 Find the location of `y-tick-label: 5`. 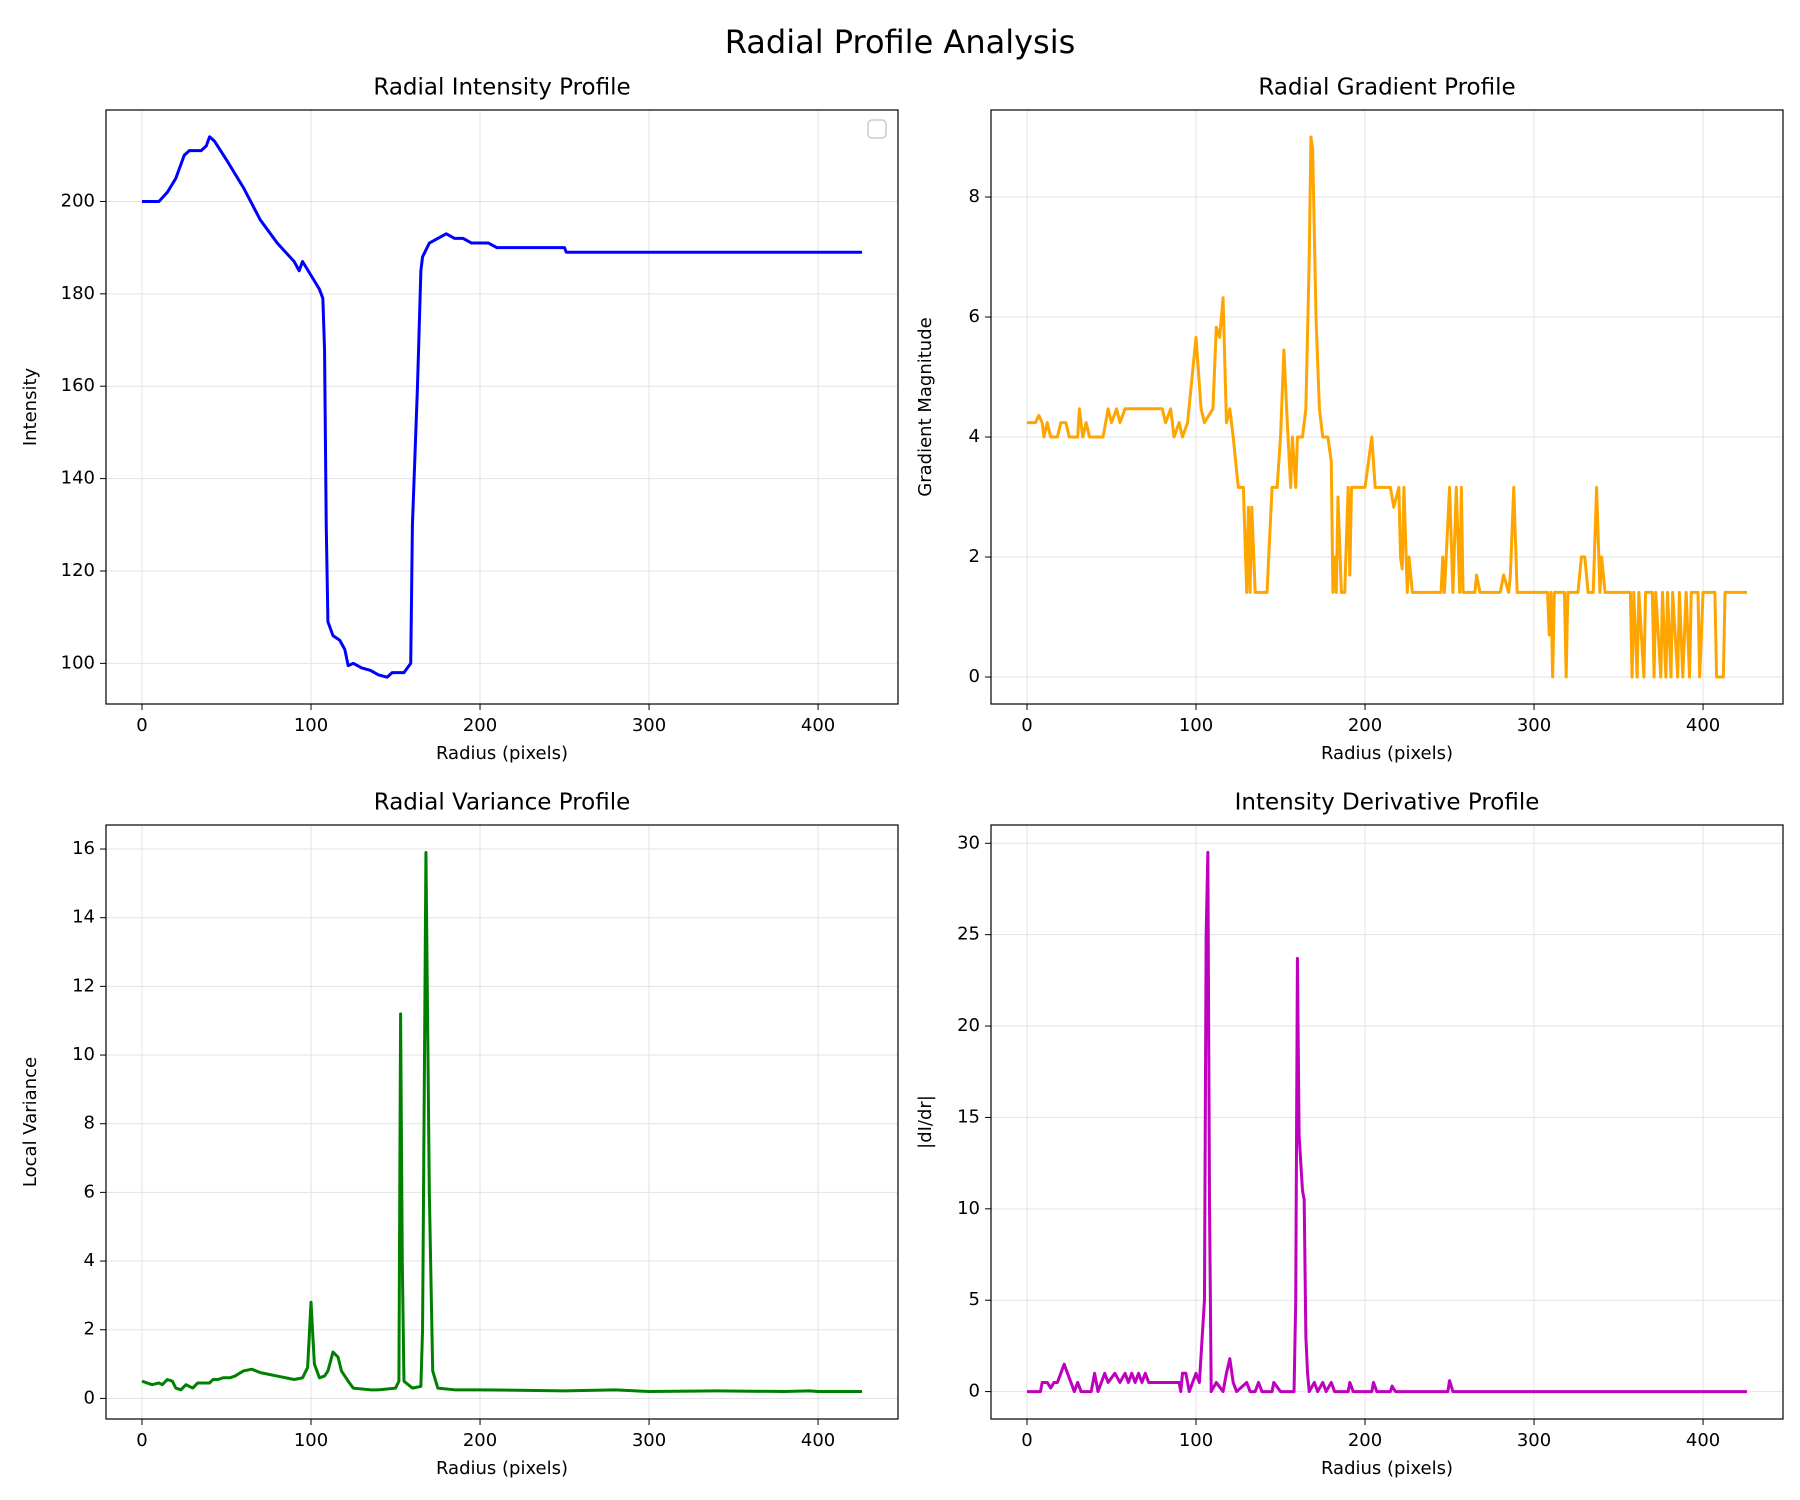

y-tick-label: 5 is located at coordinates (974, 1299).